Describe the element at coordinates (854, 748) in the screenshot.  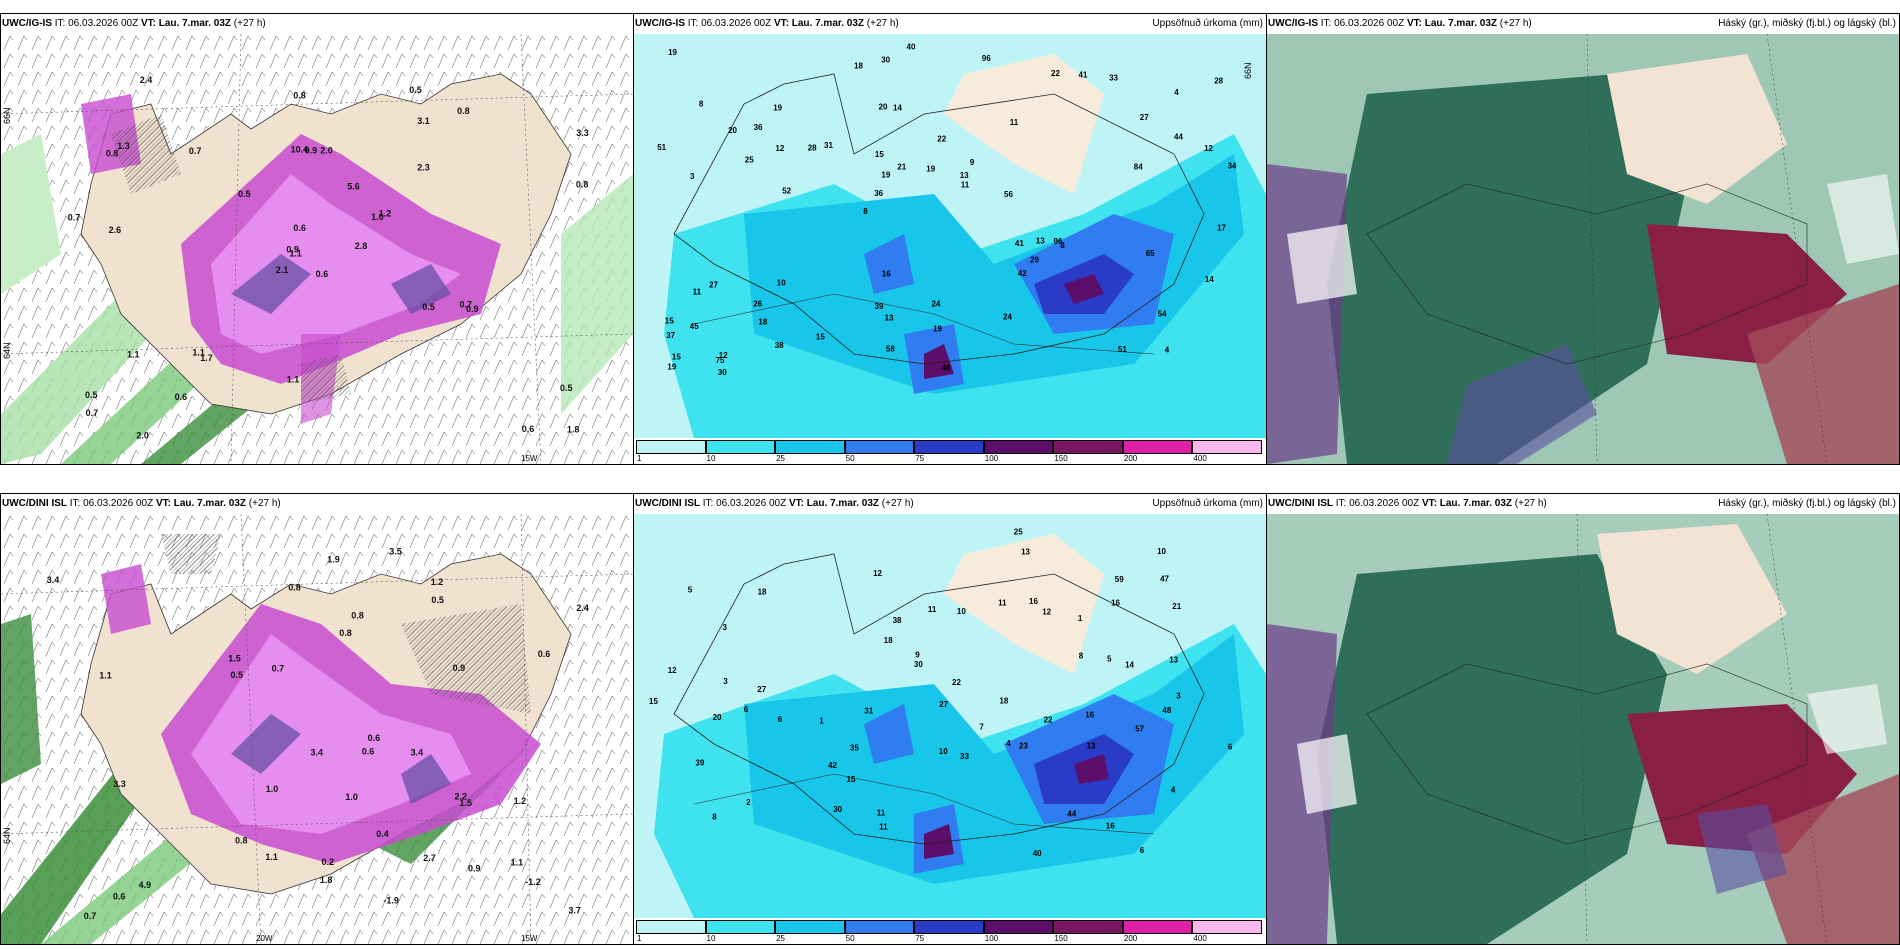
I see `value-label: 35` at that location.